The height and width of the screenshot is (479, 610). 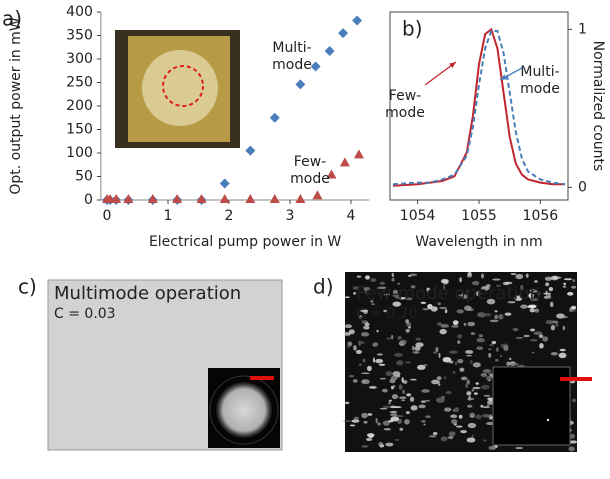 I want to click on speckle-image-c, so click(x=165, y=365).